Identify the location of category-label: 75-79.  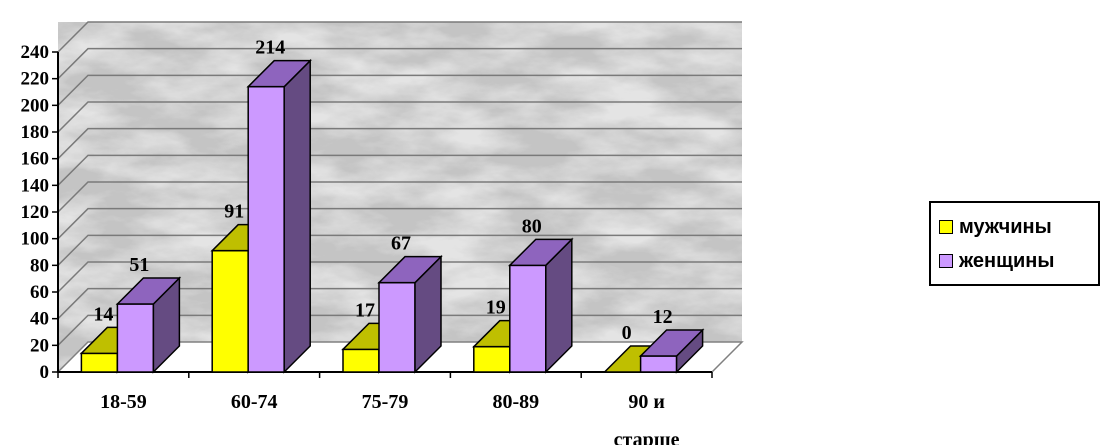
(385, 402).